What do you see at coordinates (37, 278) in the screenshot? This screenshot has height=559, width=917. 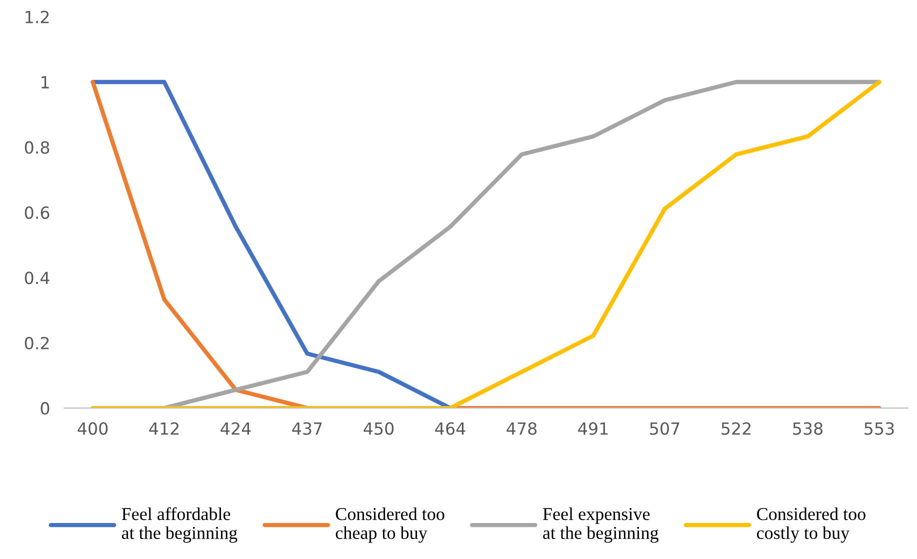 I see `y-tick-label: 0.4` at bounding box center [37, 278].